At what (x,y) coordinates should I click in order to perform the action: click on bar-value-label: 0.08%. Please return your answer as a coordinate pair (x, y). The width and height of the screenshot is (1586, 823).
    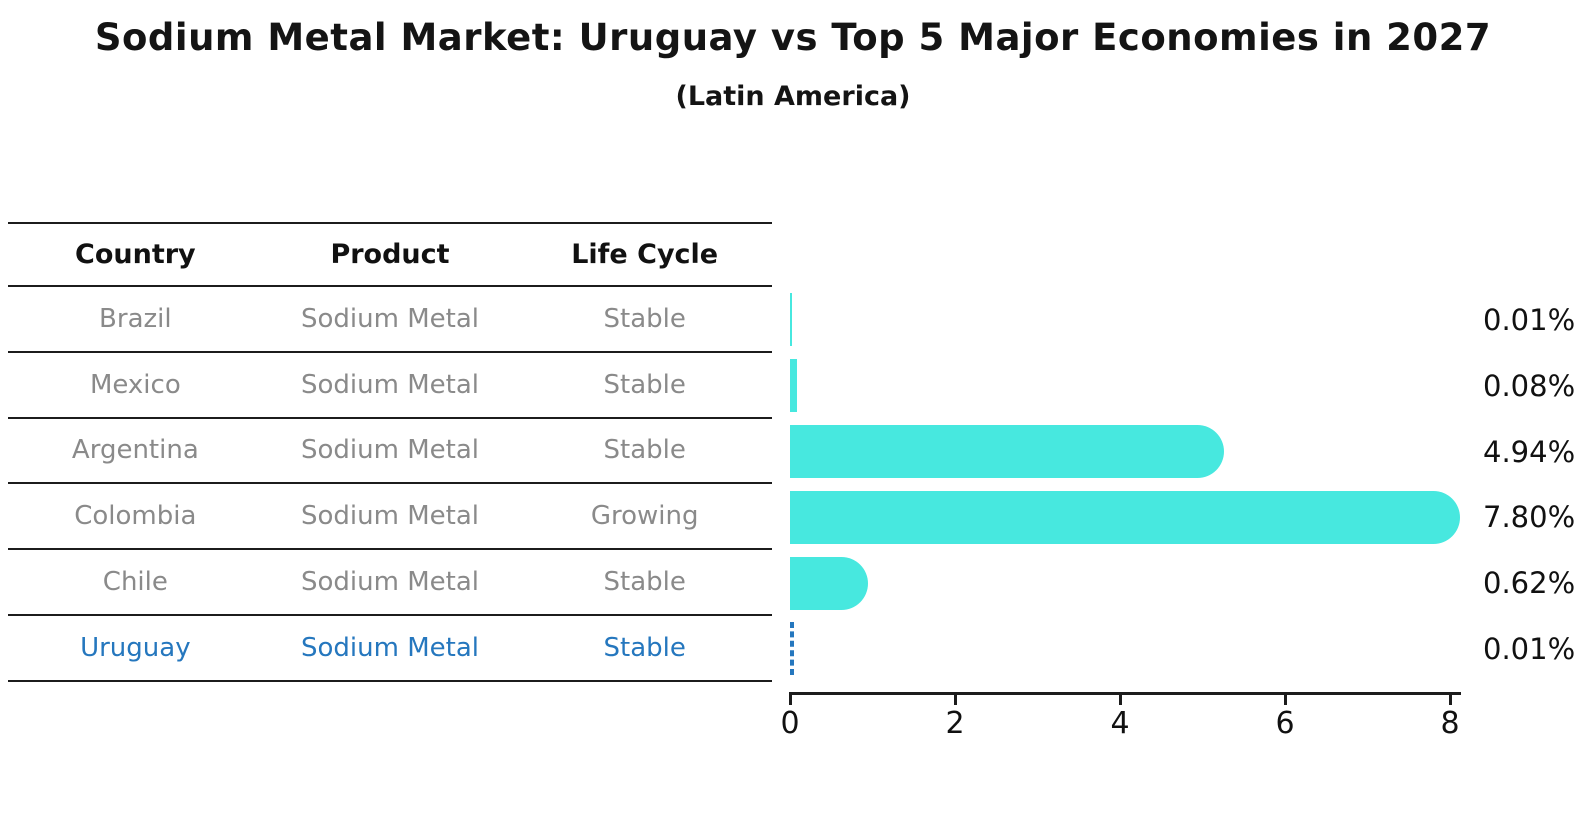
    Looking at the image, I should click on (1529, 385).